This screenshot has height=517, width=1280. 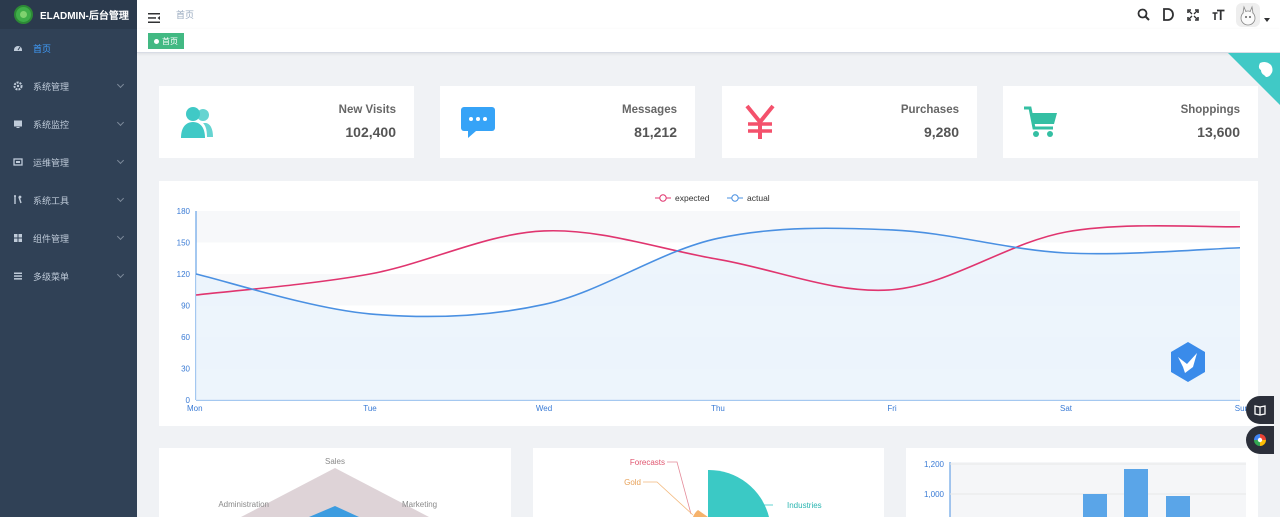 What do you see at coordinates (197, 122) in the screenshot?
I see `users-icon` at bounding box center [197, 122].